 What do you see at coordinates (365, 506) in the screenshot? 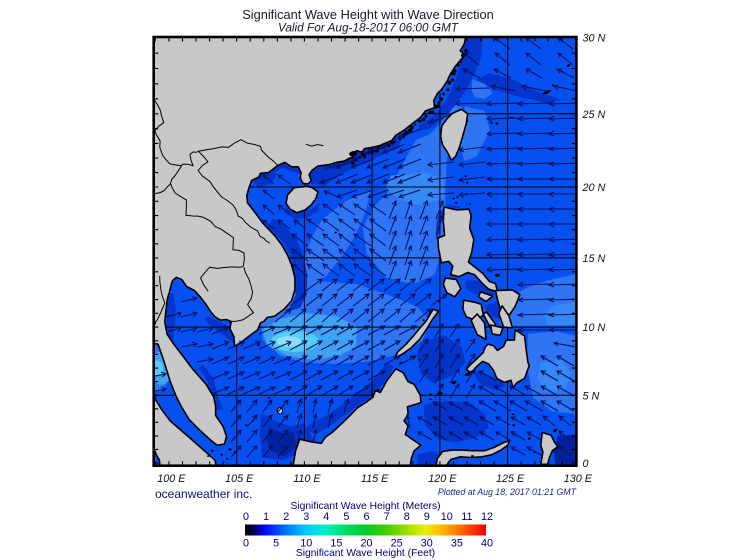
I see `svg-text:Significant Wave Height (Meter: Significant Wave Height (Meters)` at bounding box center [365, 506].